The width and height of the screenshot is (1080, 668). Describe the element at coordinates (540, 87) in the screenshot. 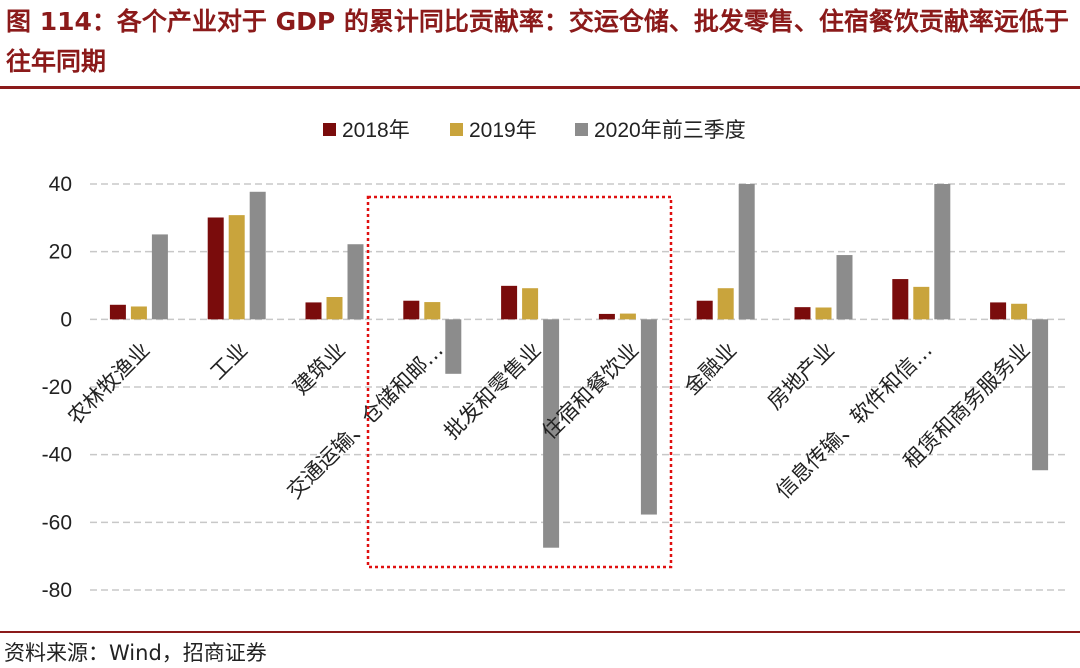

I see `title-divider` at that location.